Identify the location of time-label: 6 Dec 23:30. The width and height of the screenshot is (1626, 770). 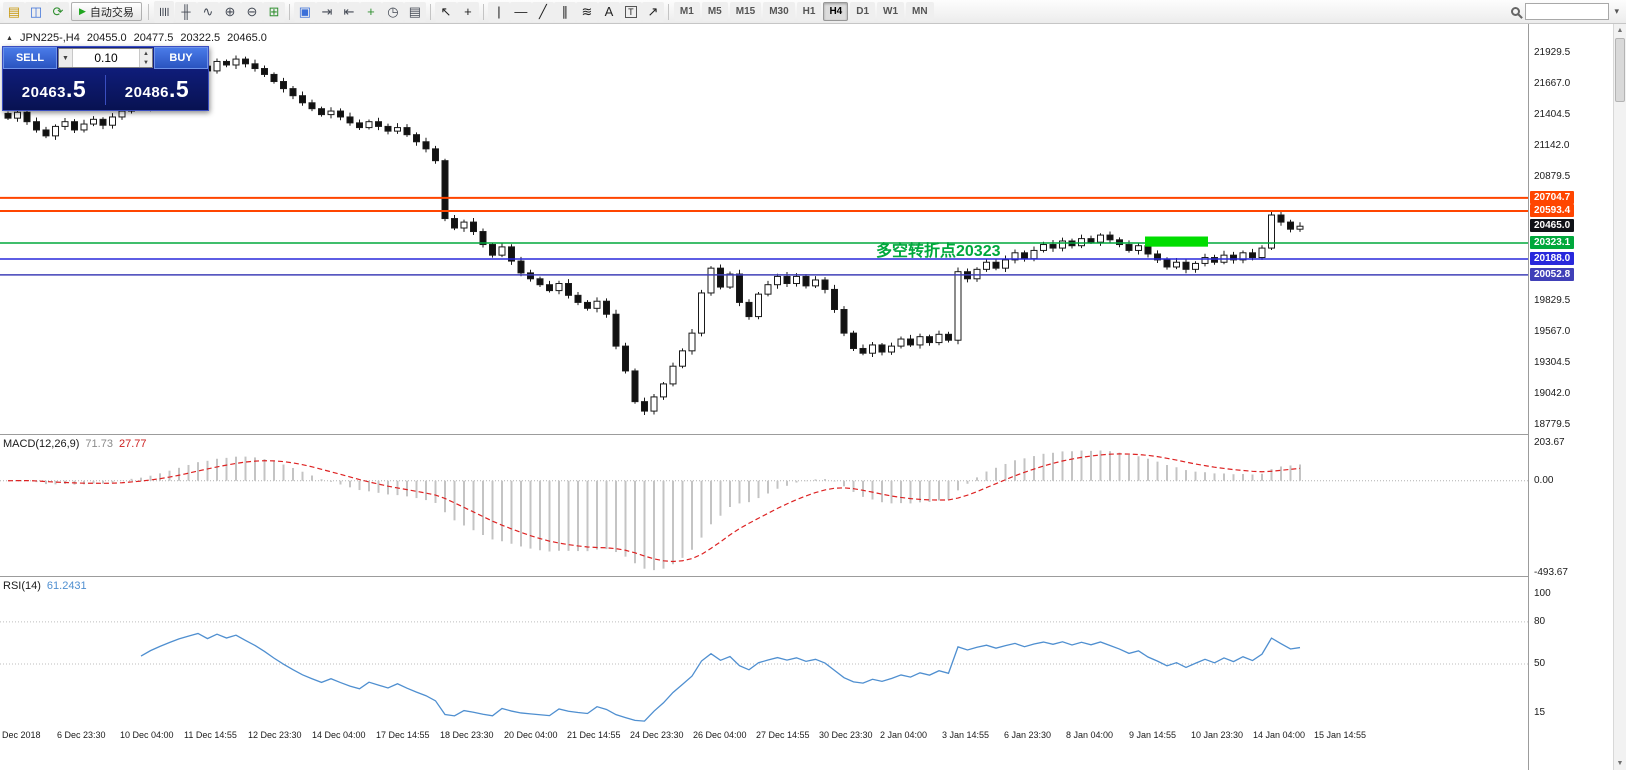
(81, 735).